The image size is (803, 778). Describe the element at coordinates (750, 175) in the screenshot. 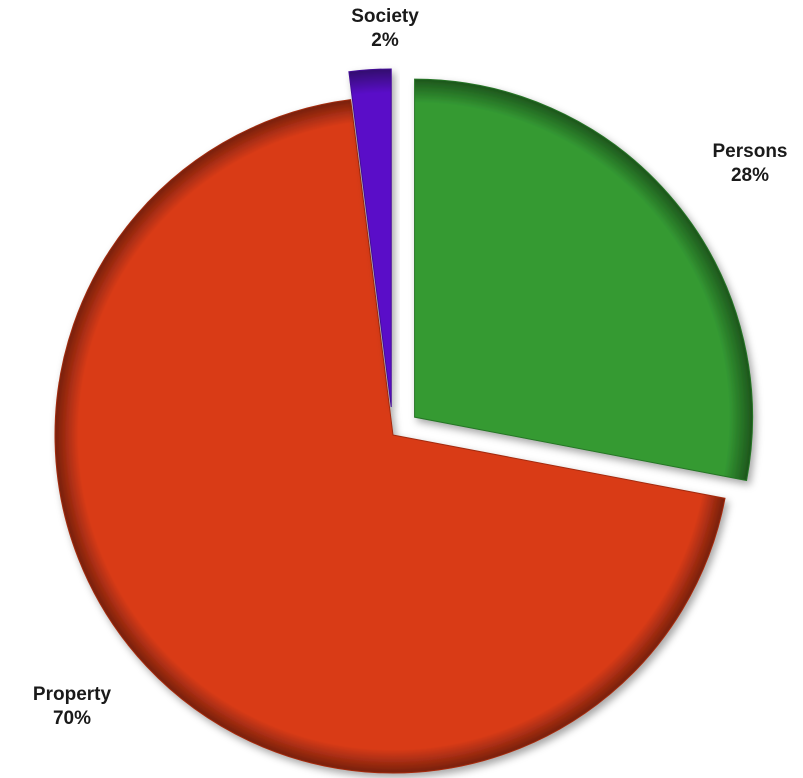

I see `slice-percent-persons: 28%` at that location.